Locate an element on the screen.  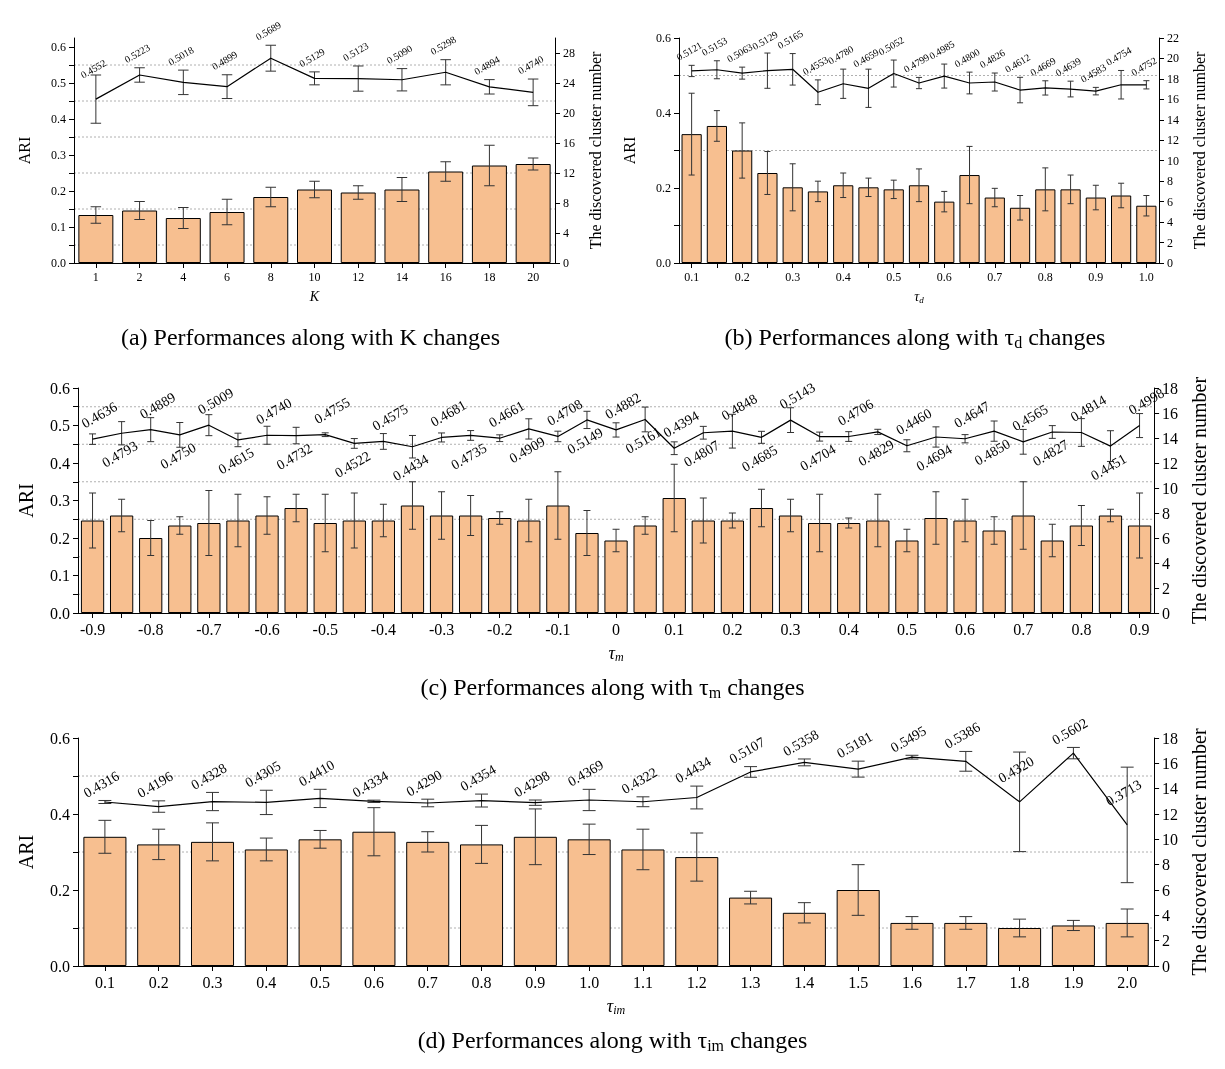
x-tick-label: 0.1 is located at coordinates (104, 982).